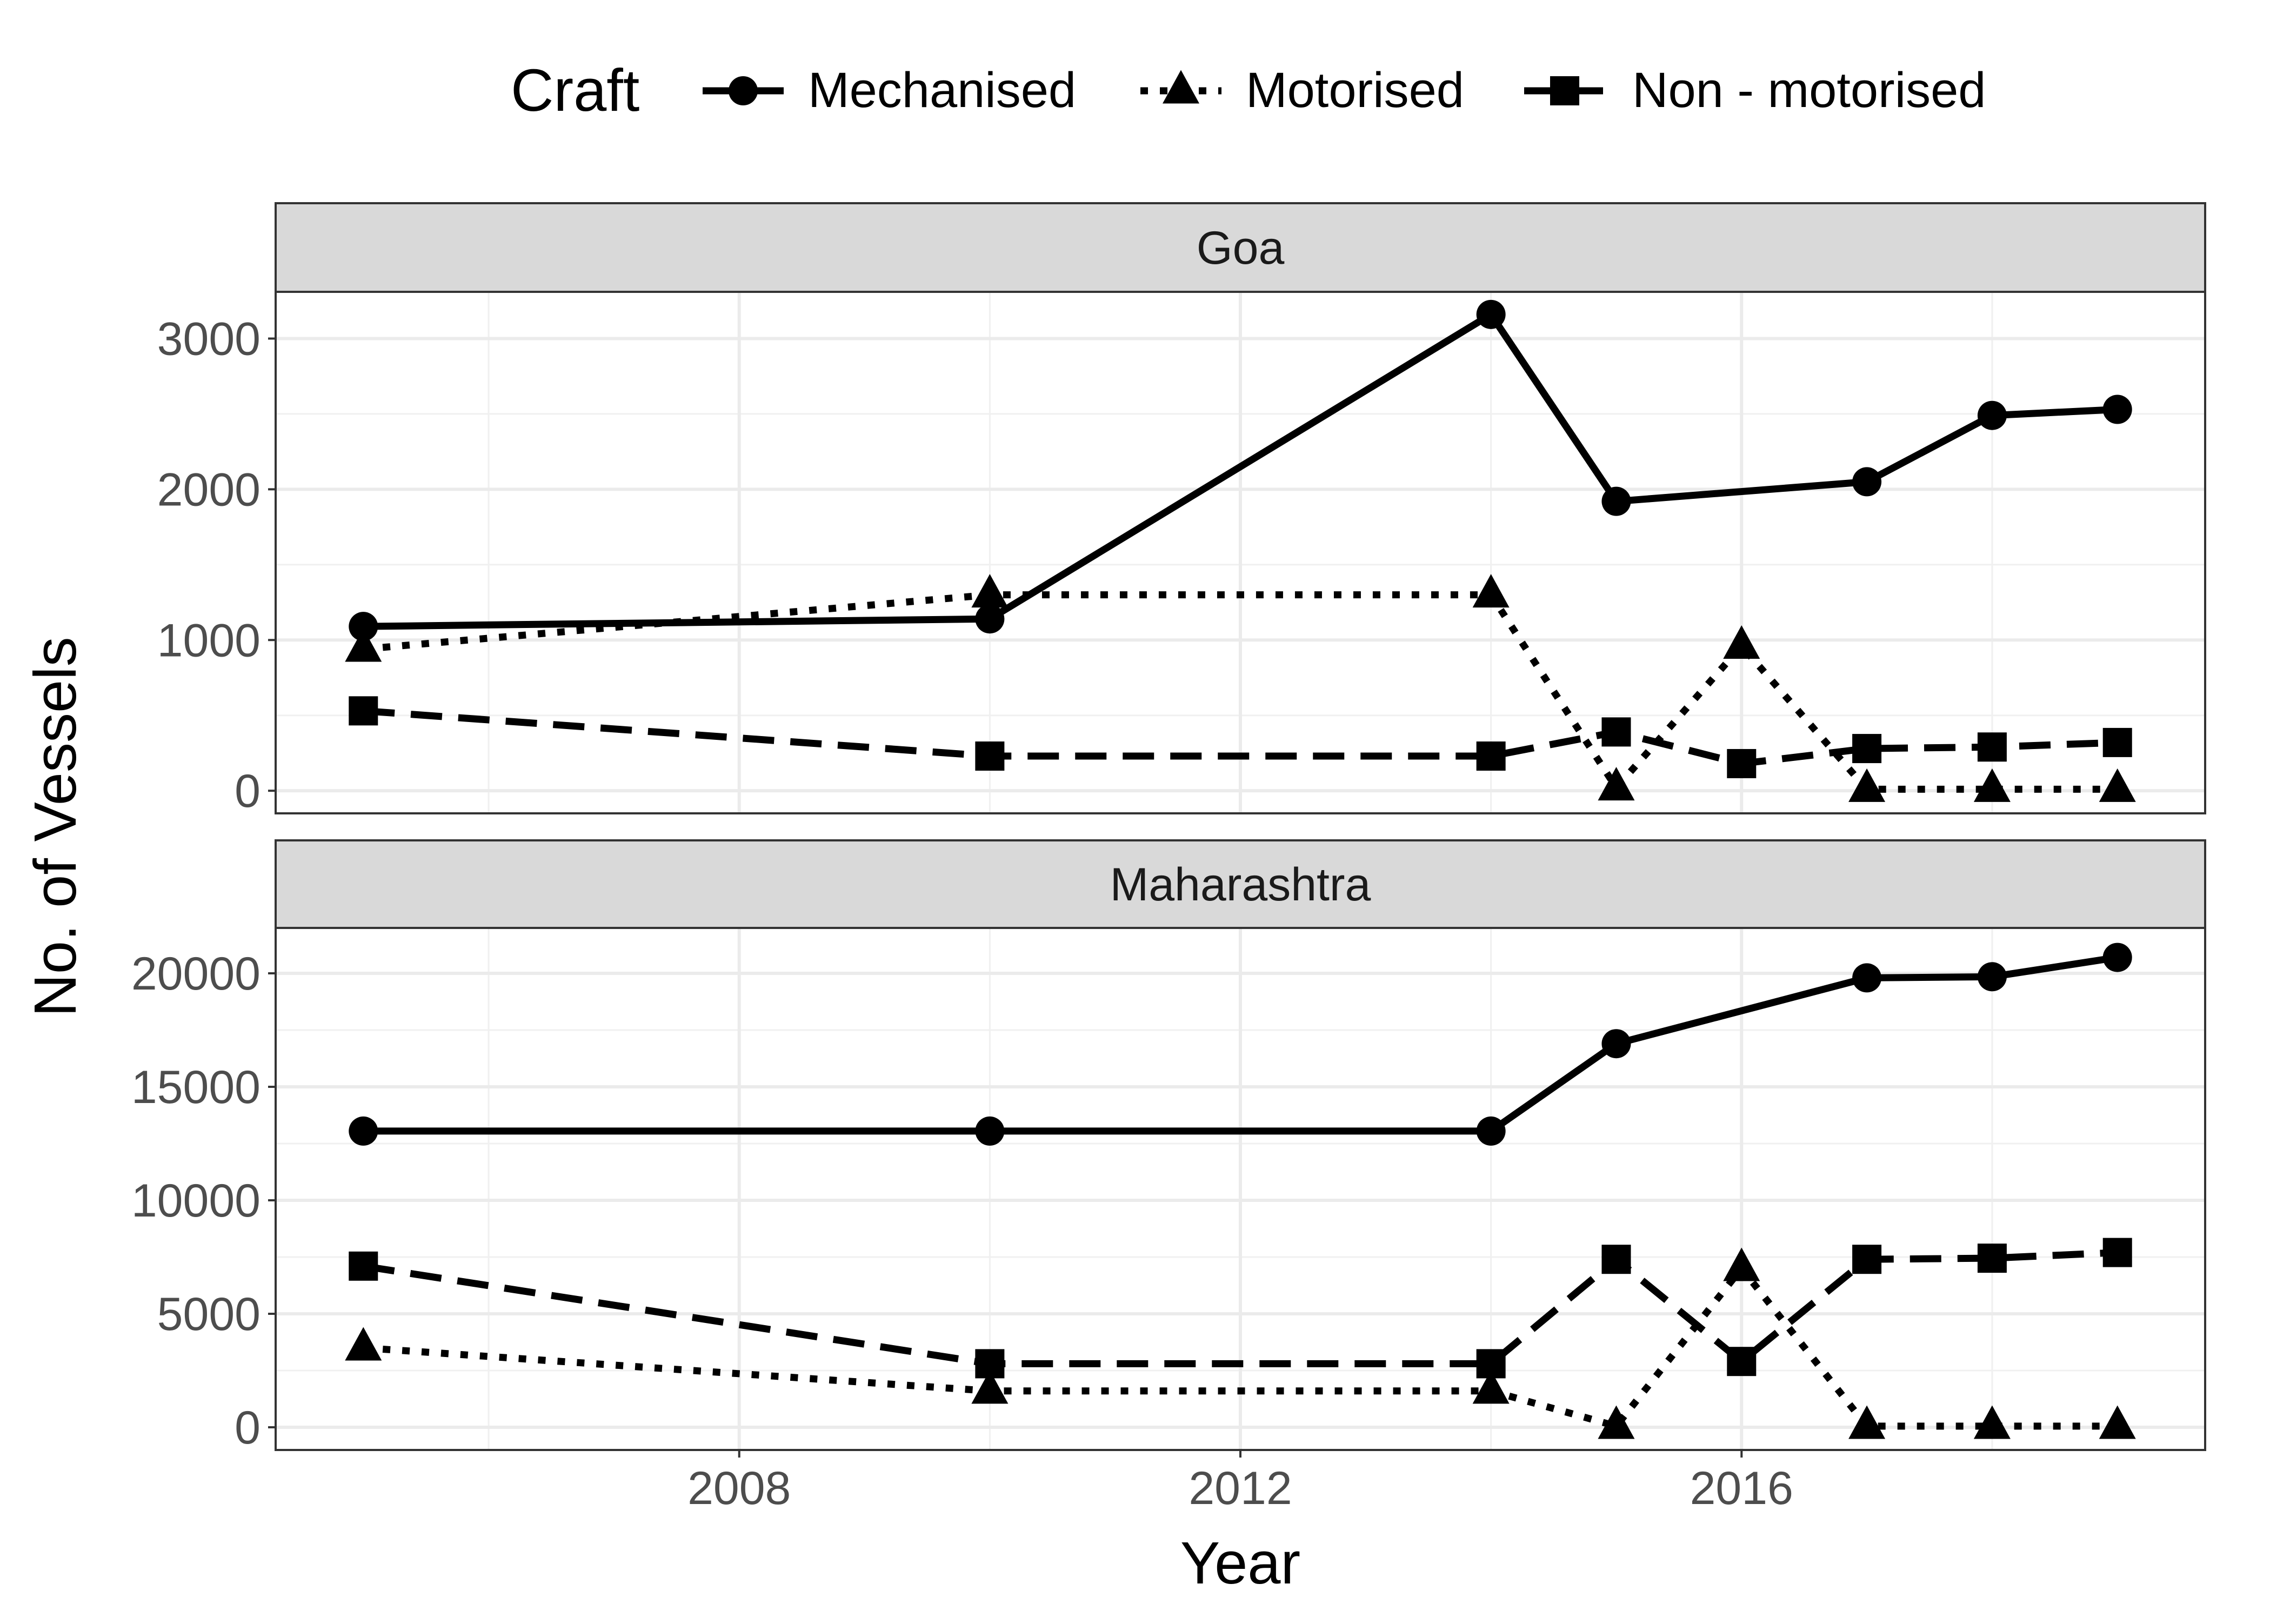  What do you see at coordinates (942, 90) in the screenshot?
I see `legend-label-mechanised: Mechanised` at bounding box center [942, 90].